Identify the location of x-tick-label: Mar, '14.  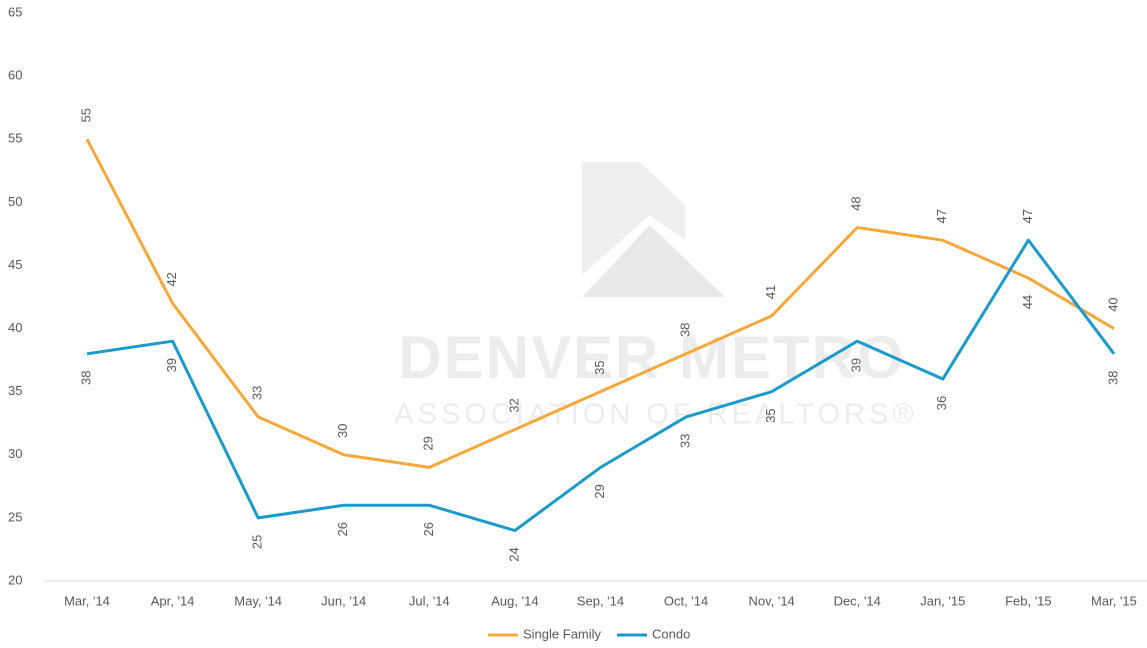
(87, 600).